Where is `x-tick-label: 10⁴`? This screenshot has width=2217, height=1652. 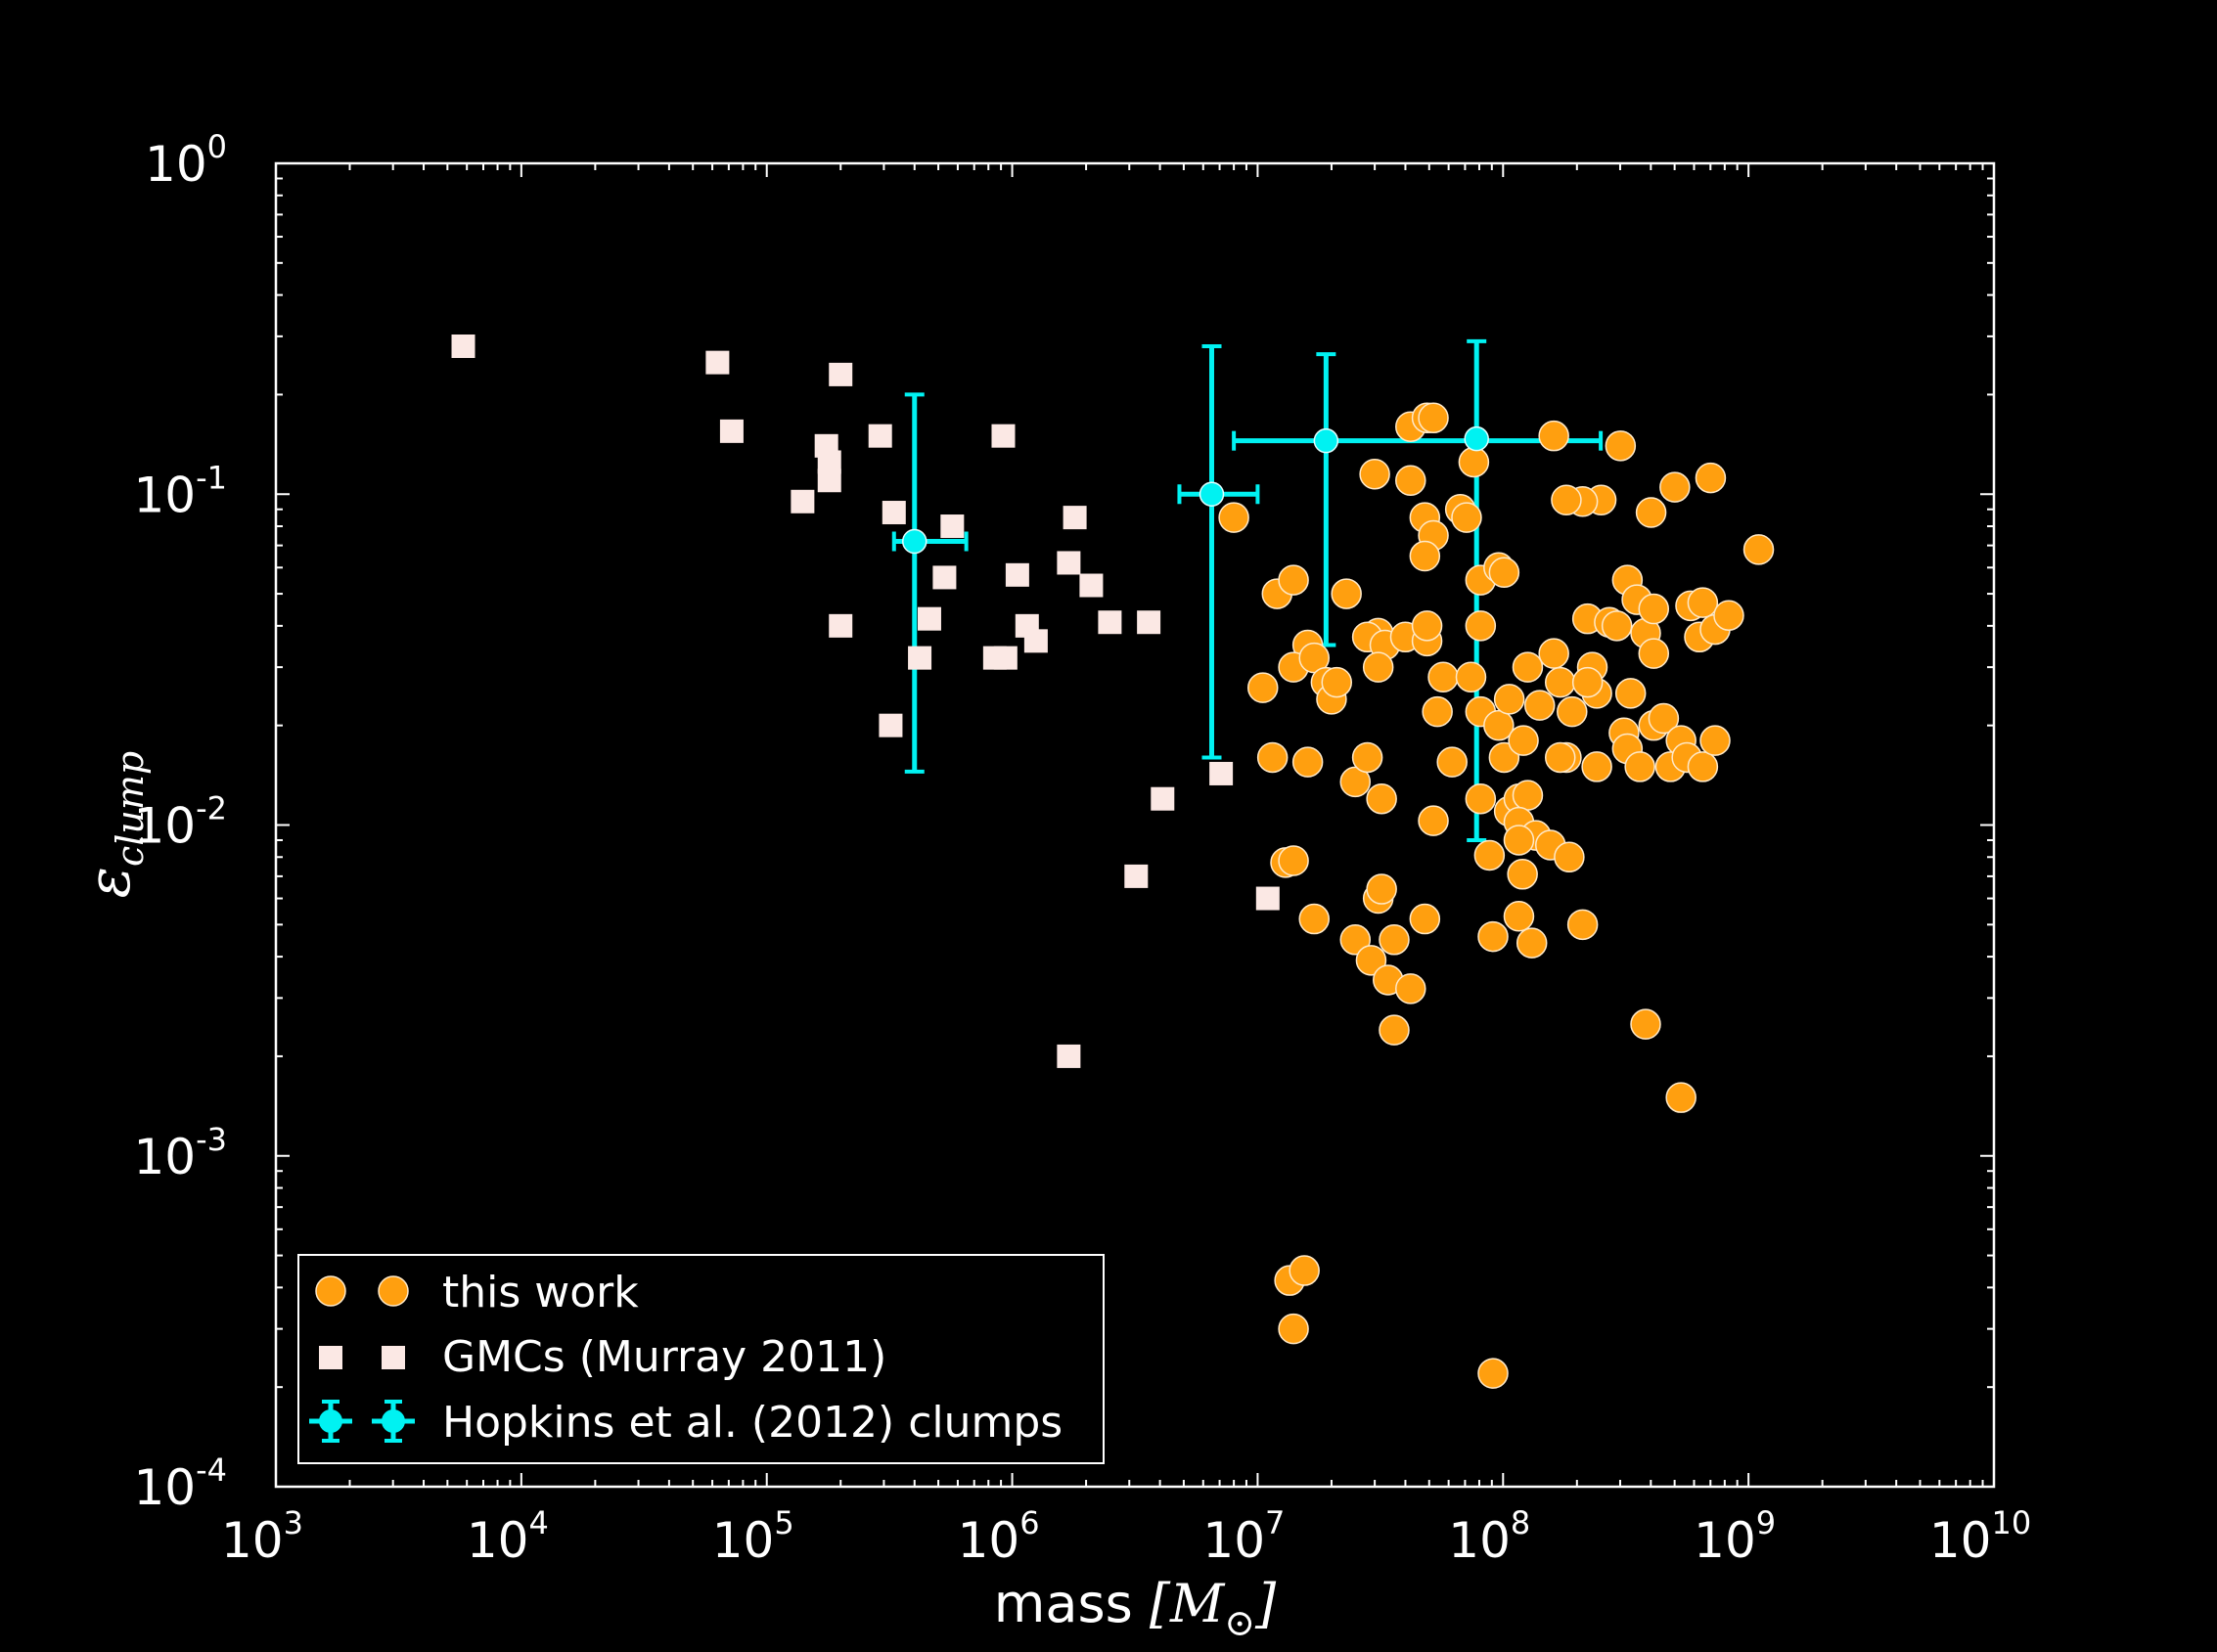
x-tick-label: 10⁴ is located at coordinates (508, 1537).